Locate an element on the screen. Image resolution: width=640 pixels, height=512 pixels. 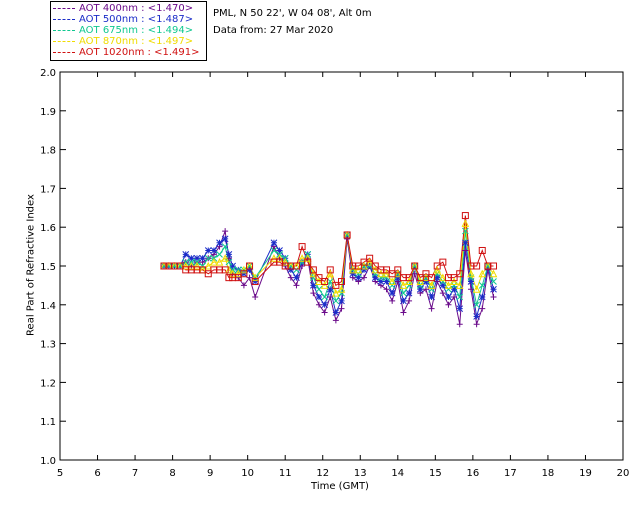
y-tick-label: 1.4 is located at coordinates (48, 306).